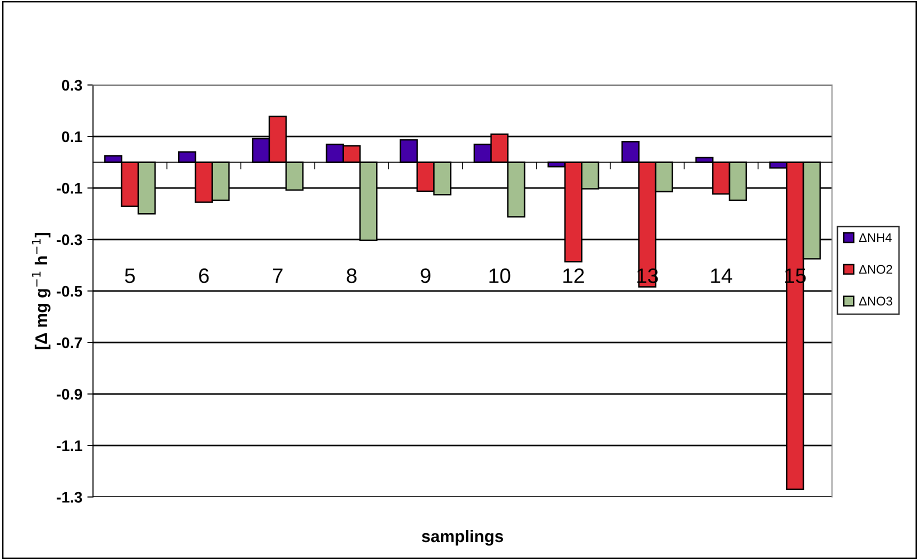  I want to click on y-tick-label: -0.1, so click(69, 188).